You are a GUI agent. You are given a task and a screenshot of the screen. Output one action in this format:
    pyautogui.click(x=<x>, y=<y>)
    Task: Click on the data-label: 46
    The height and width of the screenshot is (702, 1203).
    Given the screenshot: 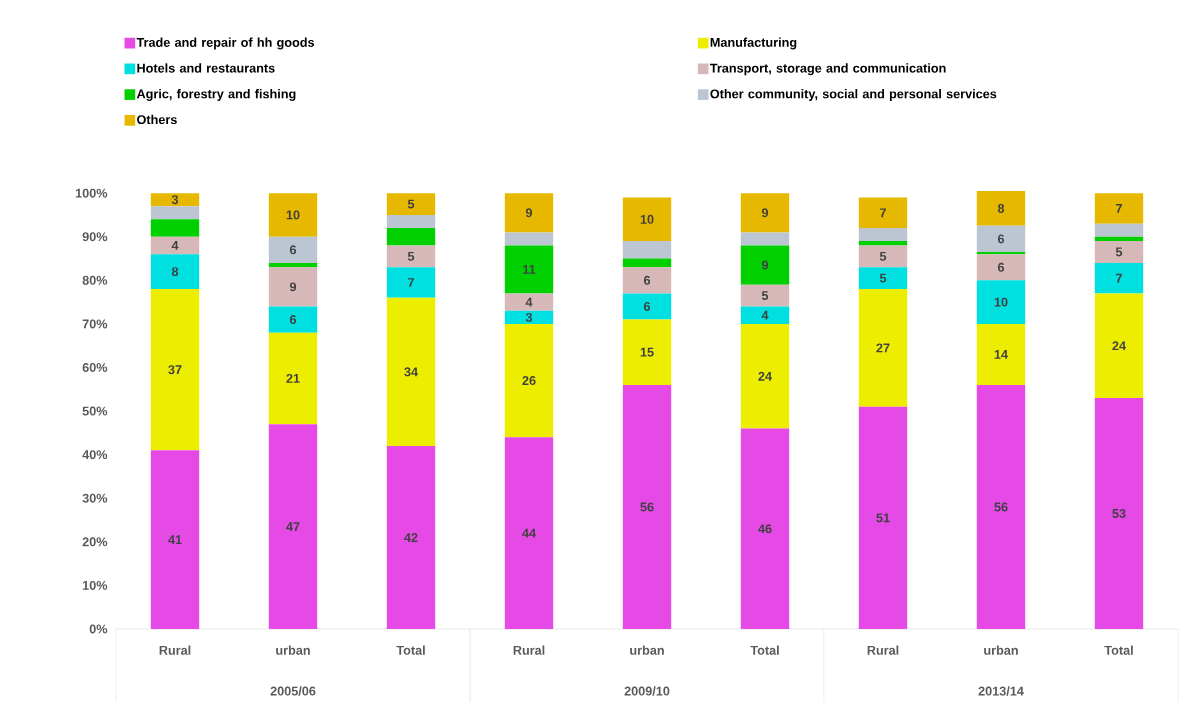 What is the action you would take?
    pyautogui.click(x=765, y=529)
    